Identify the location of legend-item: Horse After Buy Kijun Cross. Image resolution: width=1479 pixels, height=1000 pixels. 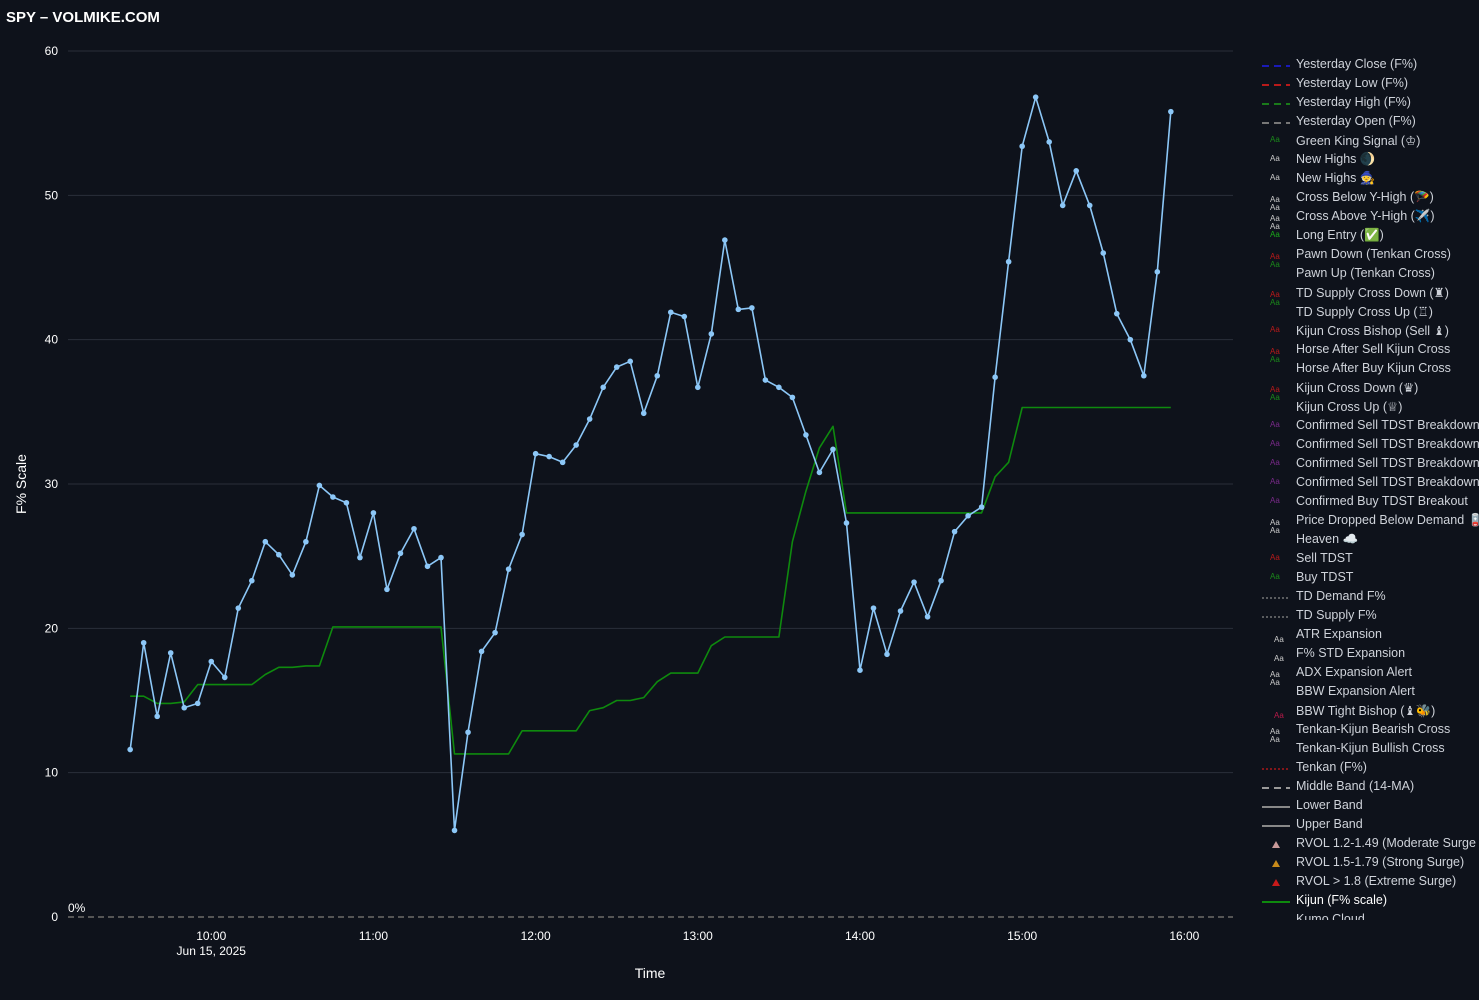
(1368, 369).